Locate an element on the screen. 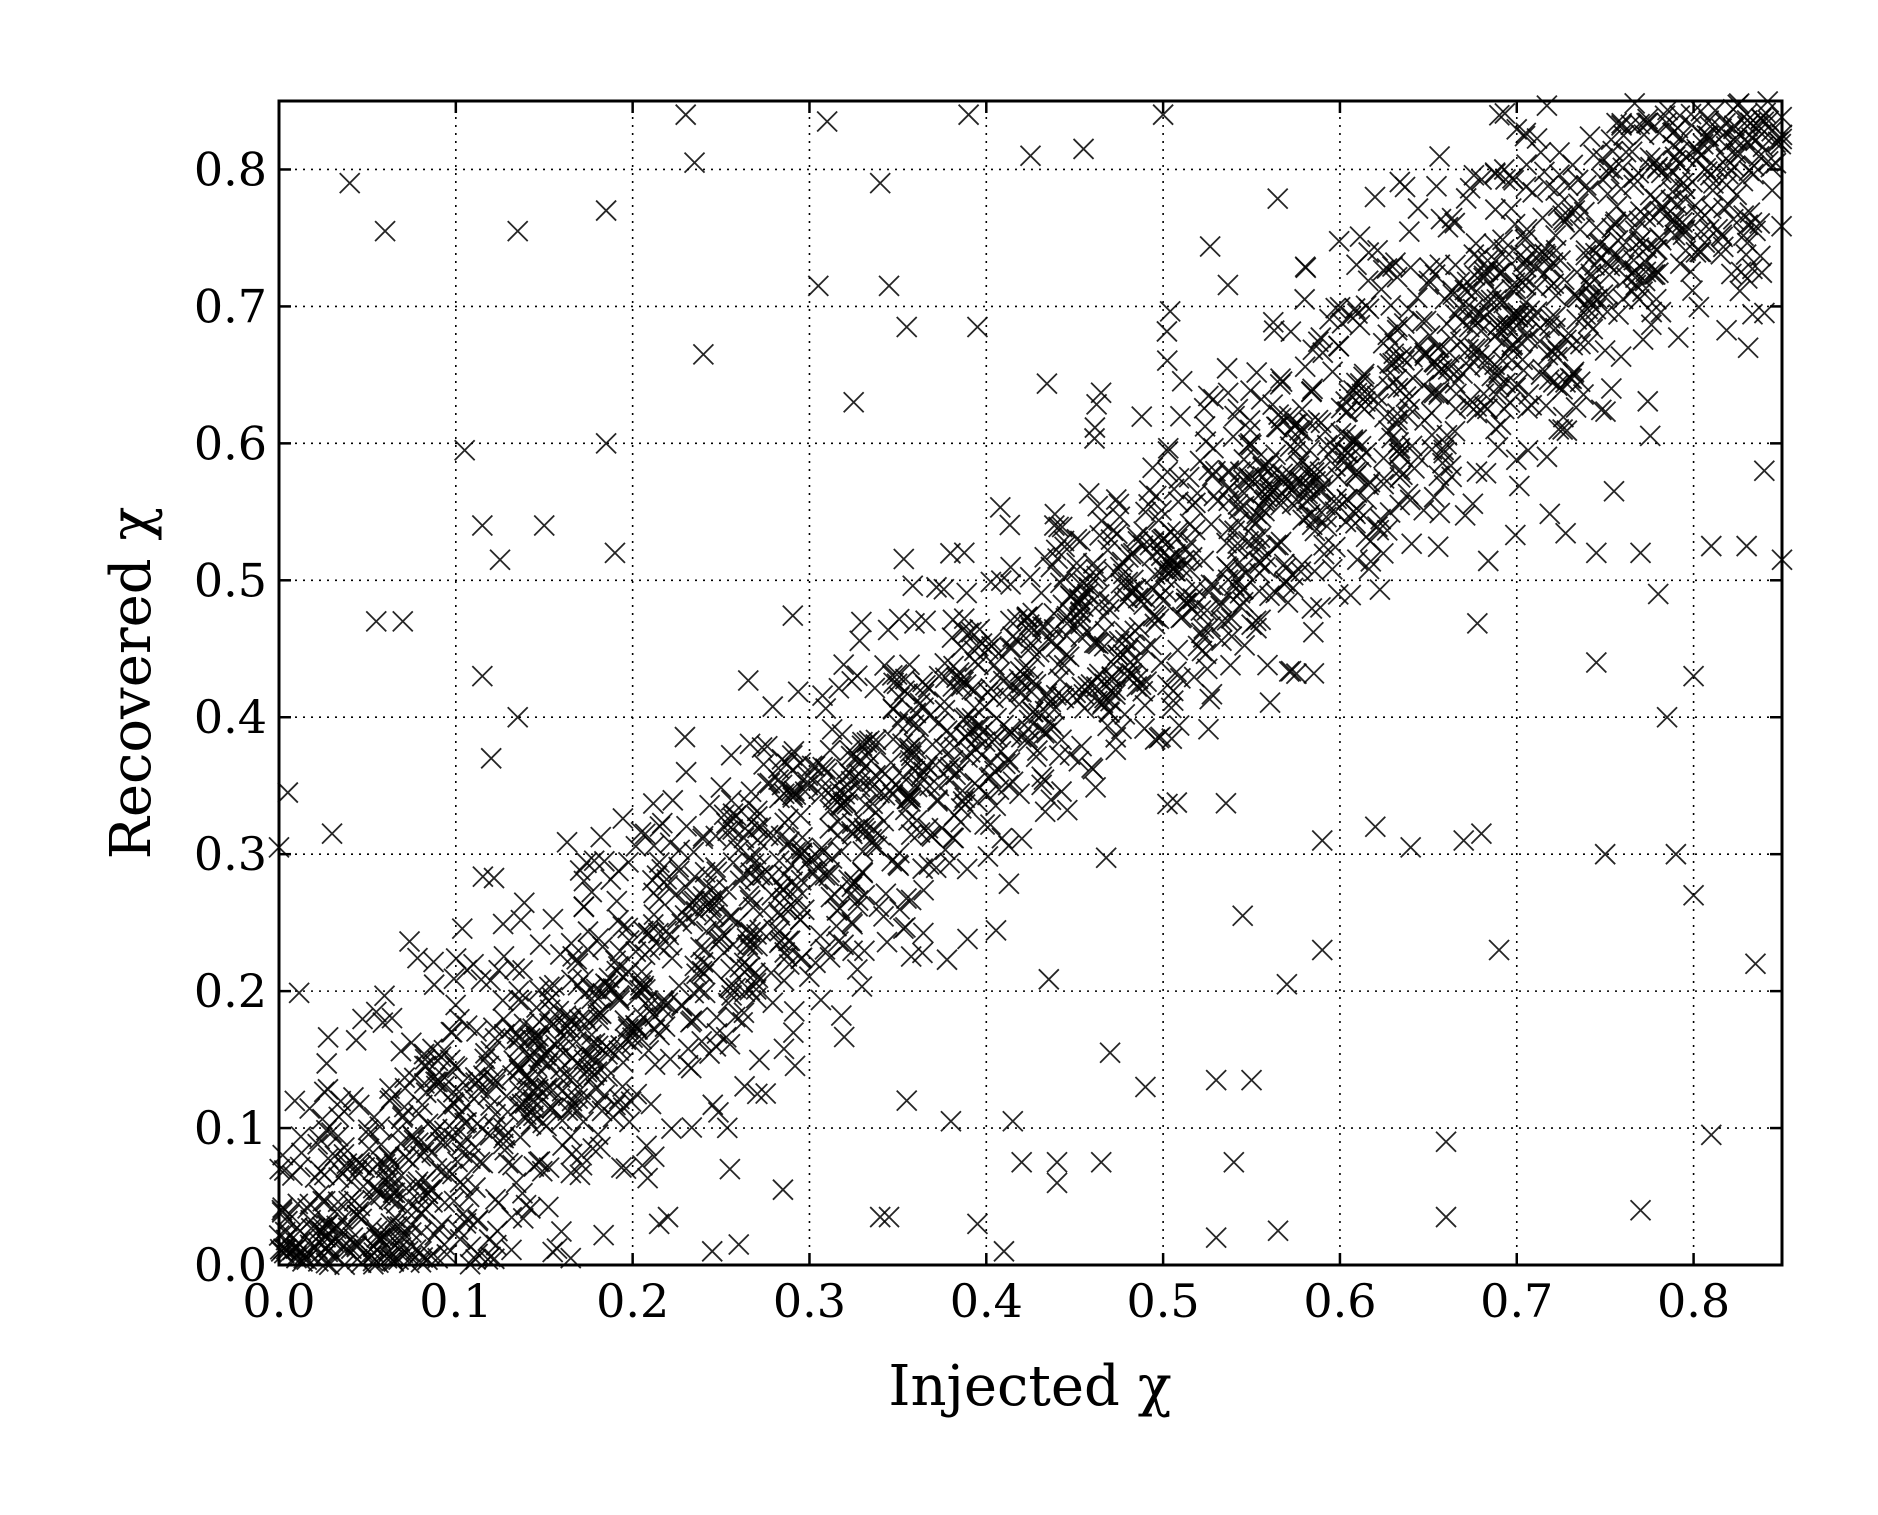  x-tick-label: 0.5 is located at coordinates (1163, 1301).